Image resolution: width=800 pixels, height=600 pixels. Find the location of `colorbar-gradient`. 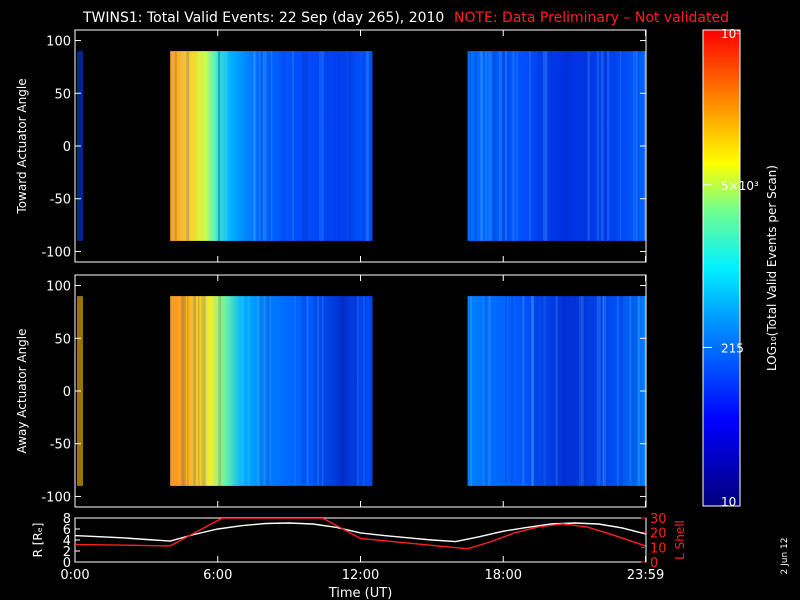

colorbar-gradient is located at coordinates (721, 268).